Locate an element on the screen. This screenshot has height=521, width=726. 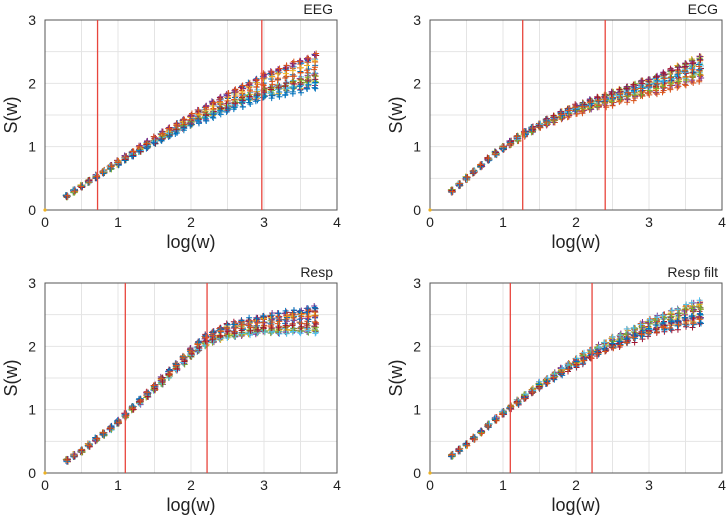
panel-title: Resp filt is located at coordinates (692, 272).